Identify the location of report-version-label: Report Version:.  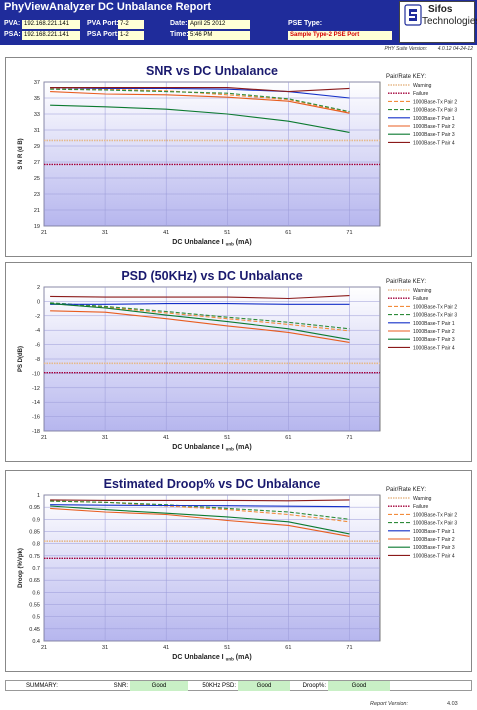
(389, 704).